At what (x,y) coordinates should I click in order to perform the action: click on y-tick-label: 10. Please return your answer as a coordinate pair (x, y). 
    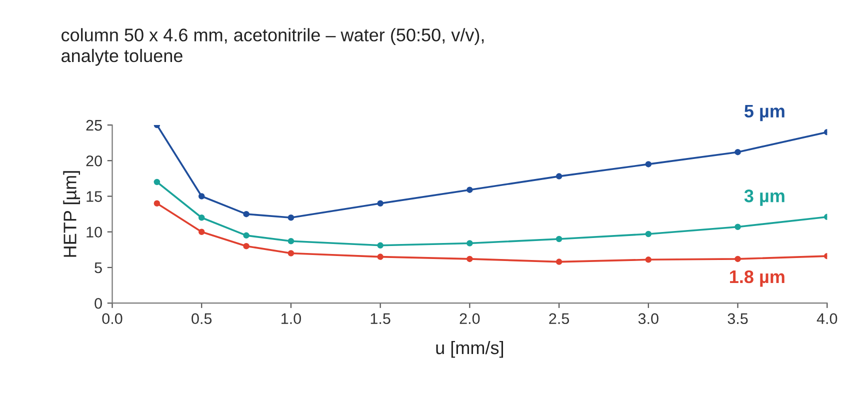
    Looking at the image, I should click on (94, 232).